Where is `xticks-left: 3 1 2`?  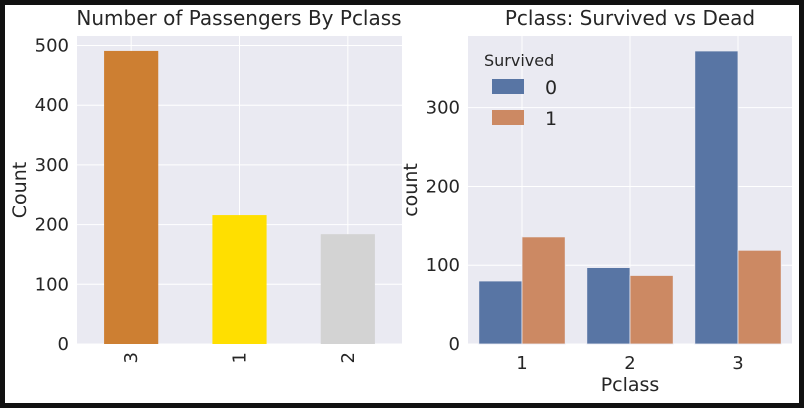 xticks-left: 3 1 2 is located at coordinates (240, 357).